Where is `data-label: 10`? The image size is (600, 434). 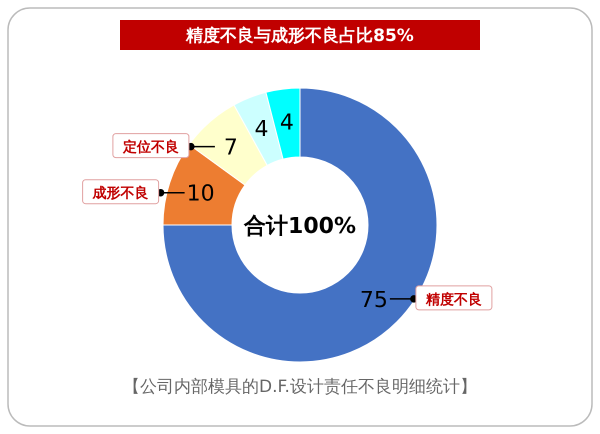
data-label: 10 is located at coordinates (200, 194).